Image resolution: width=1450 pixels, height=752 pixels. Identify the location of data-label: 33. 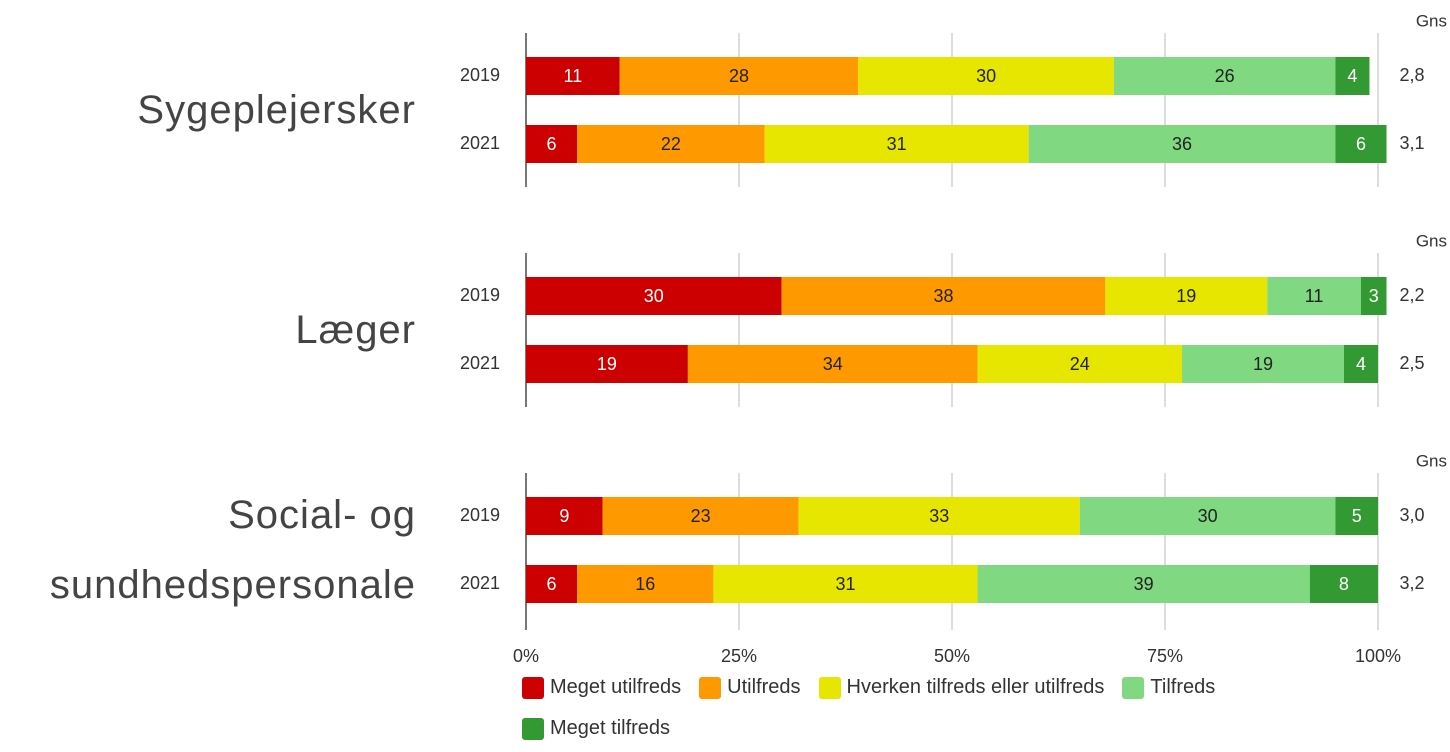
(939, 516).